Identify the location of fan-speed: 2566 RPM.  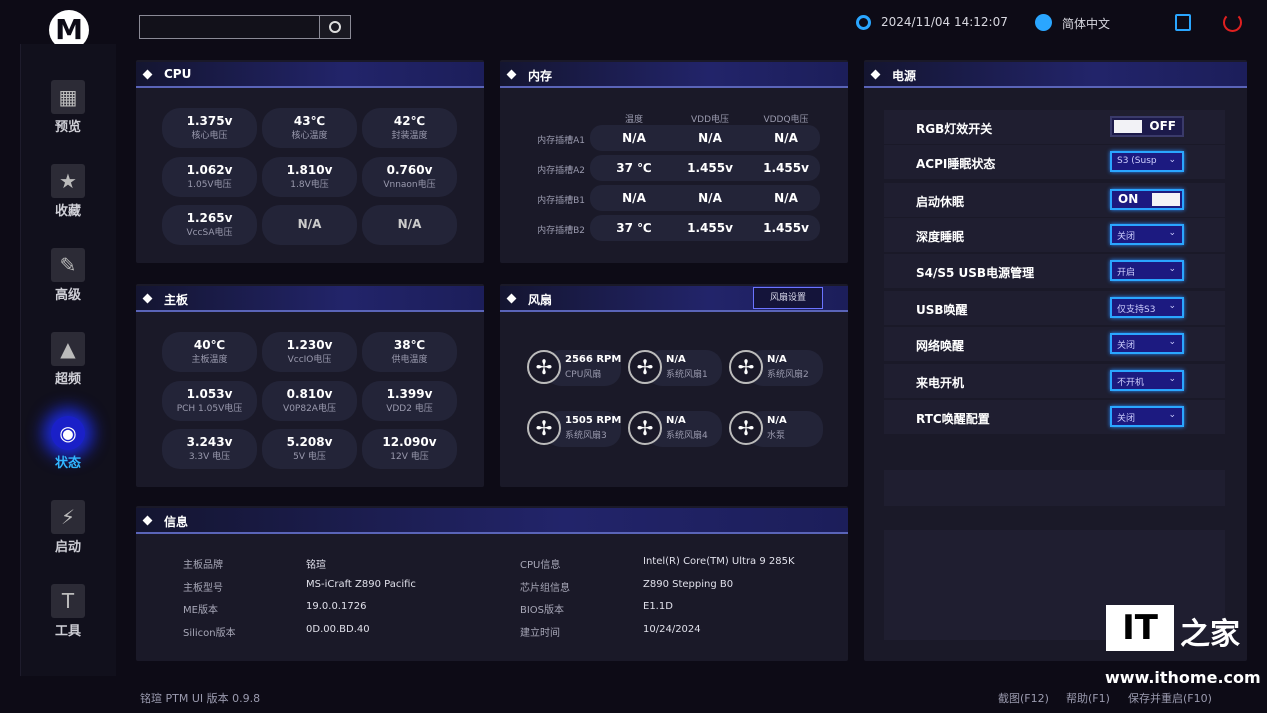
(593, 359).